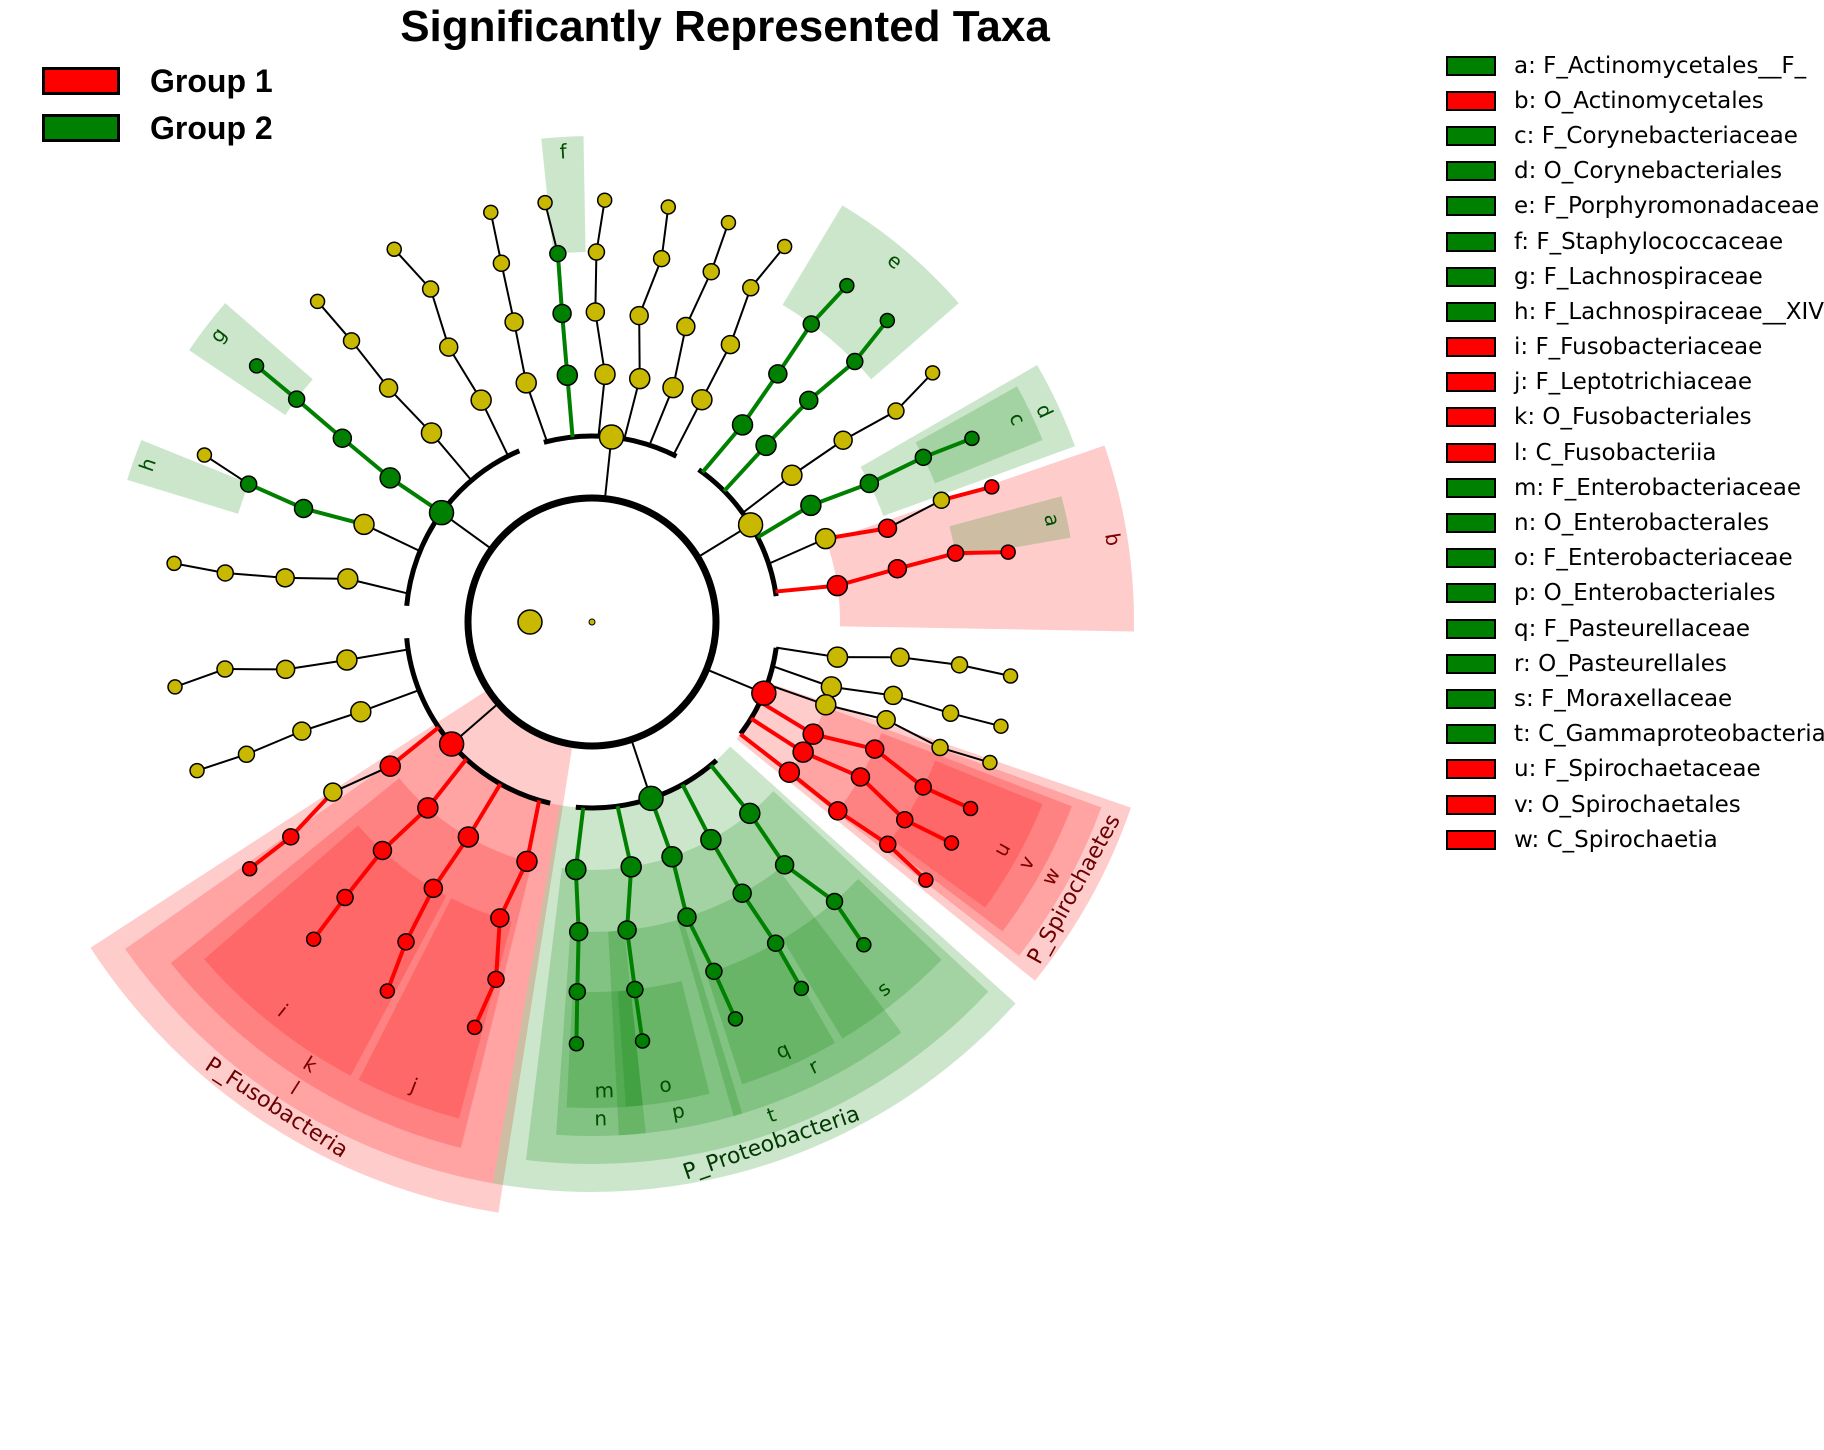  What do you see at coordinates (1635, 839) in the screenshot?
I see `legend-item-w: w: C_Spirochaetia` at bounding box center [1635, 839].